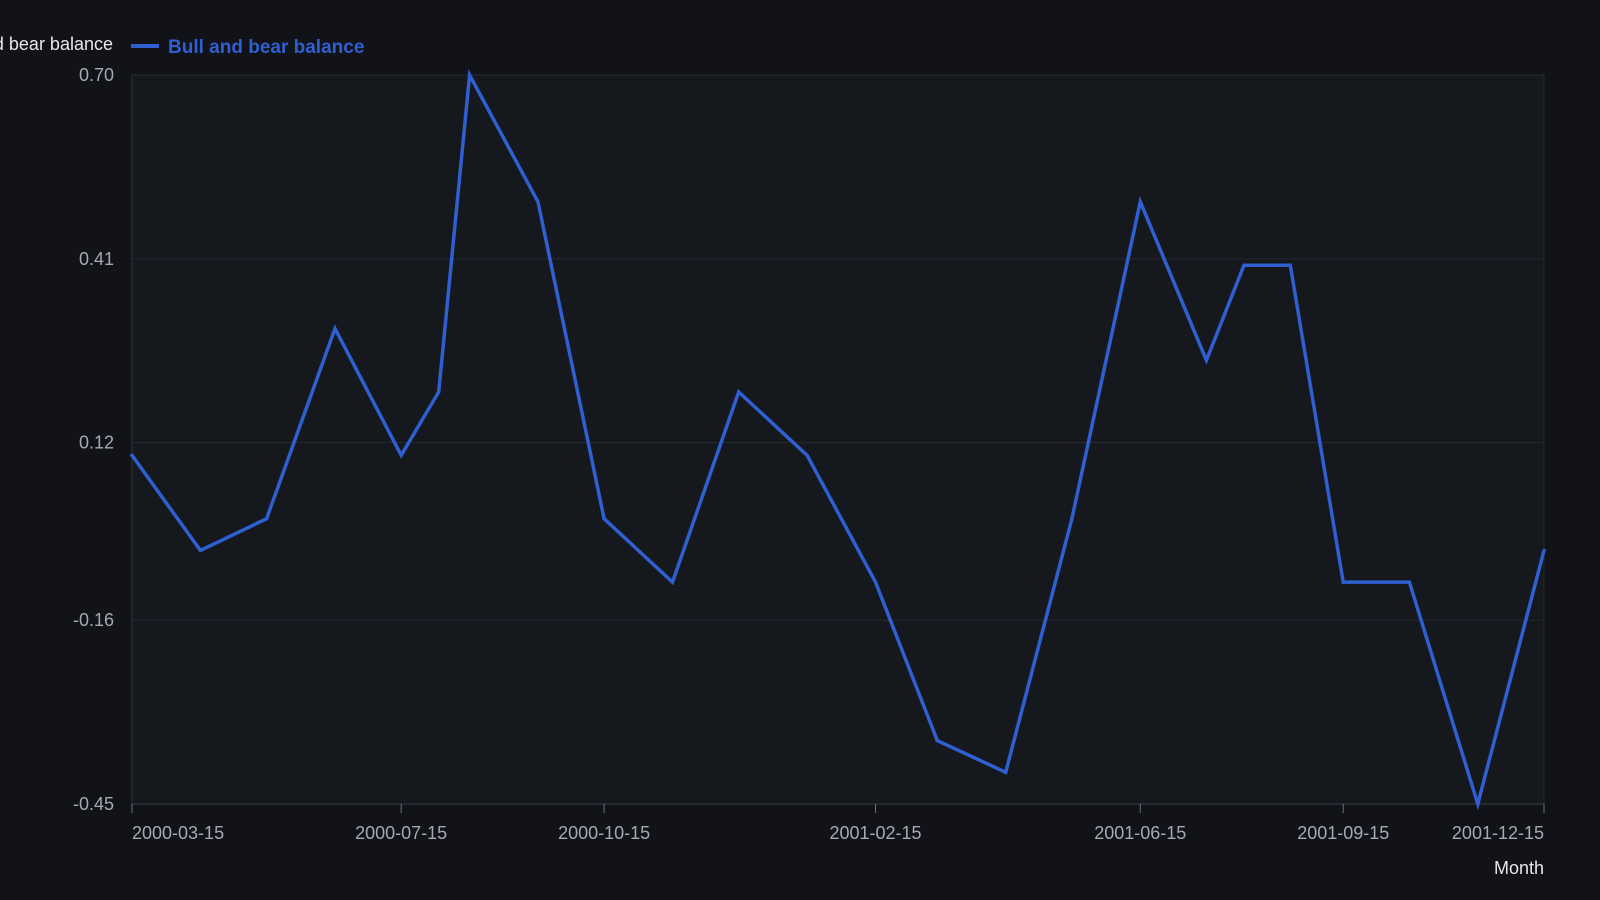 The width and height of the screenshot is (1600, 900). I want to click on x-tick-label: 2000-07-15, so click(401, 833).